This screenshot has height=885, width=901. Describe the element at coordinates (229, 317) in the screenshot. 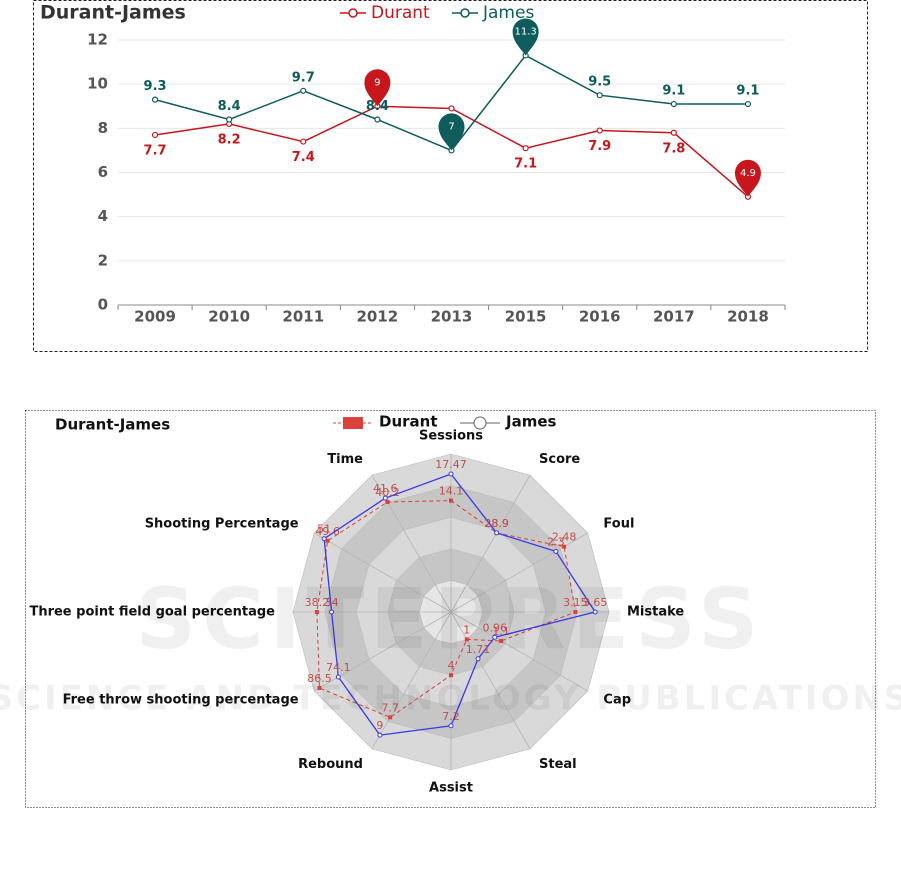

I see `x-tick-label: 2010` at that location.